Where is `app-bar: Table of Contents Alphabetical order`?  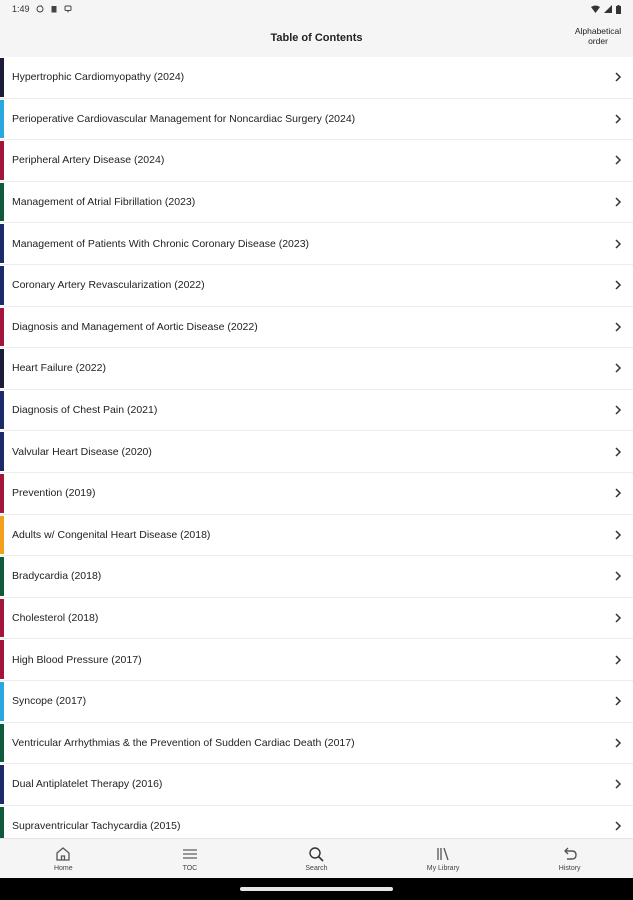
app-bar: Table of Contents Alphabetical order is located at coordinates (316, 37).